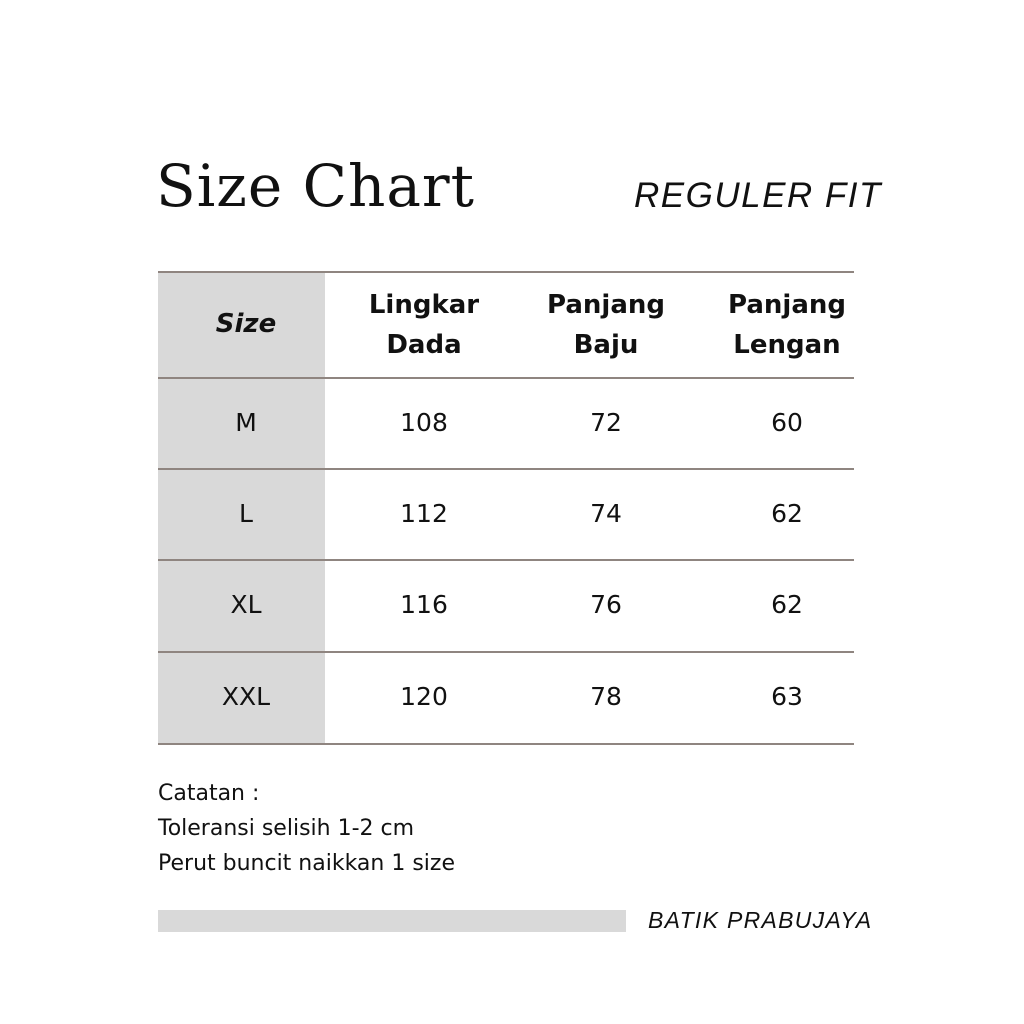 The image size is (1024, 1024). I want to click on header-line: Lengan, so click(787, 345).